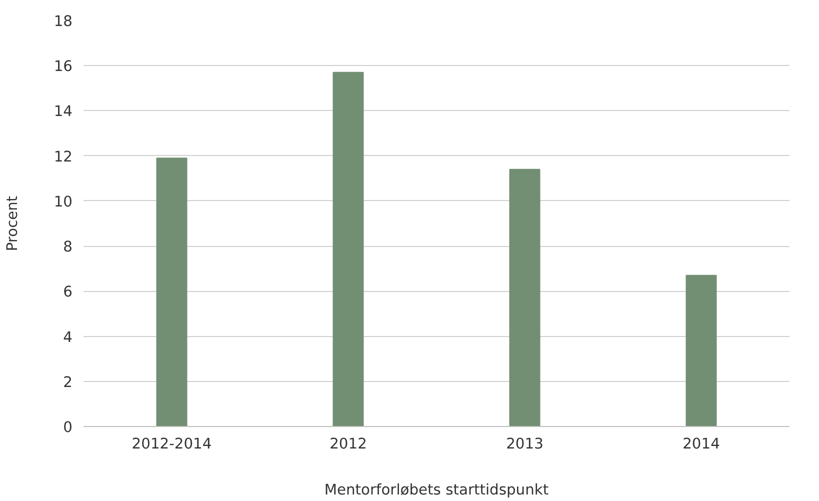 This screenshot has width=819, height=501. I want to click on y-tick-label: 6, so click(68, 292).